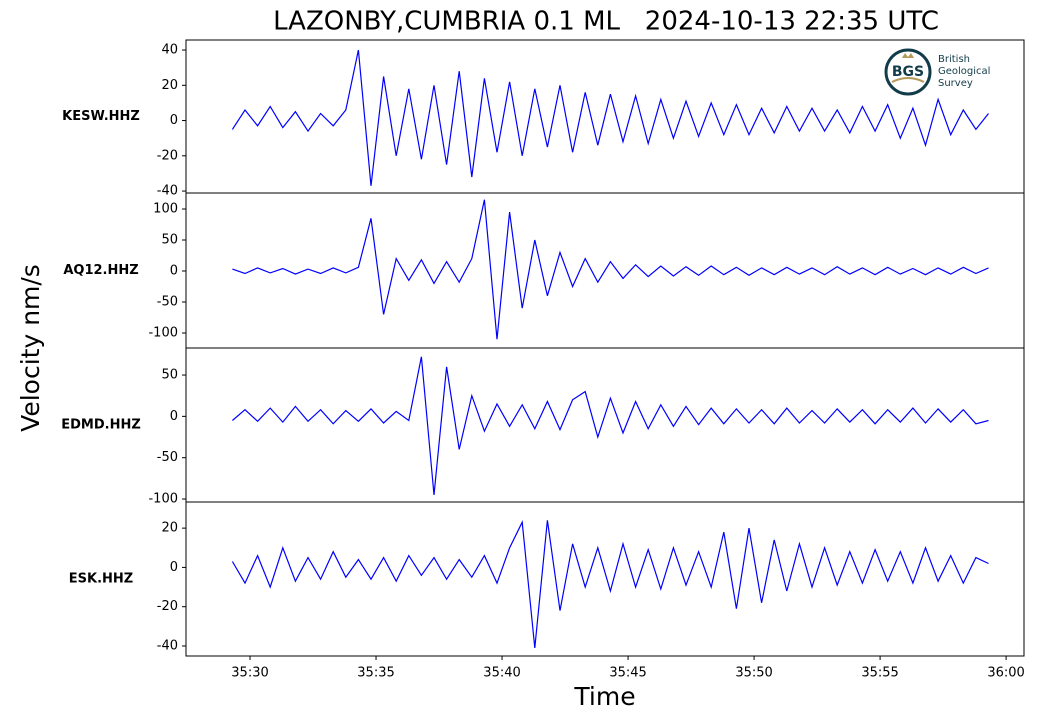 The height and width of the screenshot is (723, 1046). What do you see at coordinates (753, 673) in the screenshot?
I see `x-tick-label: 35:50` at bounding box center [753, 673].